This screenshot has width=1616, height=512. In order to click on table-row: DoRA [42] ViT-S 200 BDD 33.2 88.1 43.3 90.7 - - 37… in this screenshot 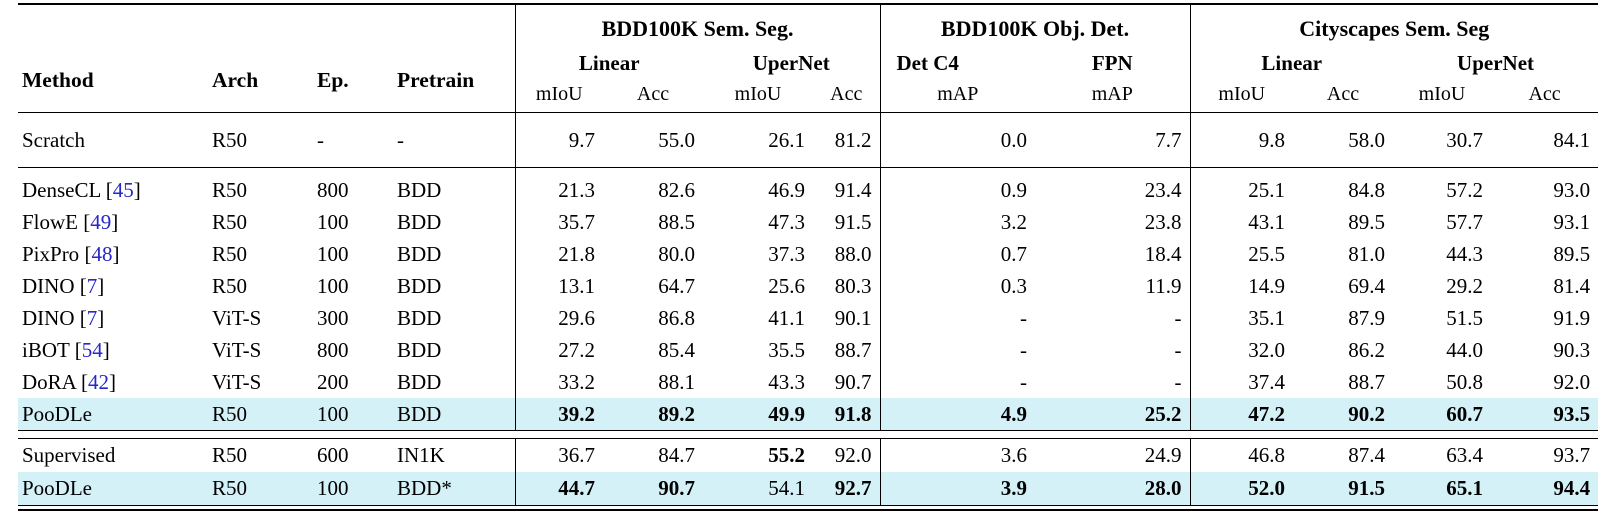, I will do `click(808, 382)`.